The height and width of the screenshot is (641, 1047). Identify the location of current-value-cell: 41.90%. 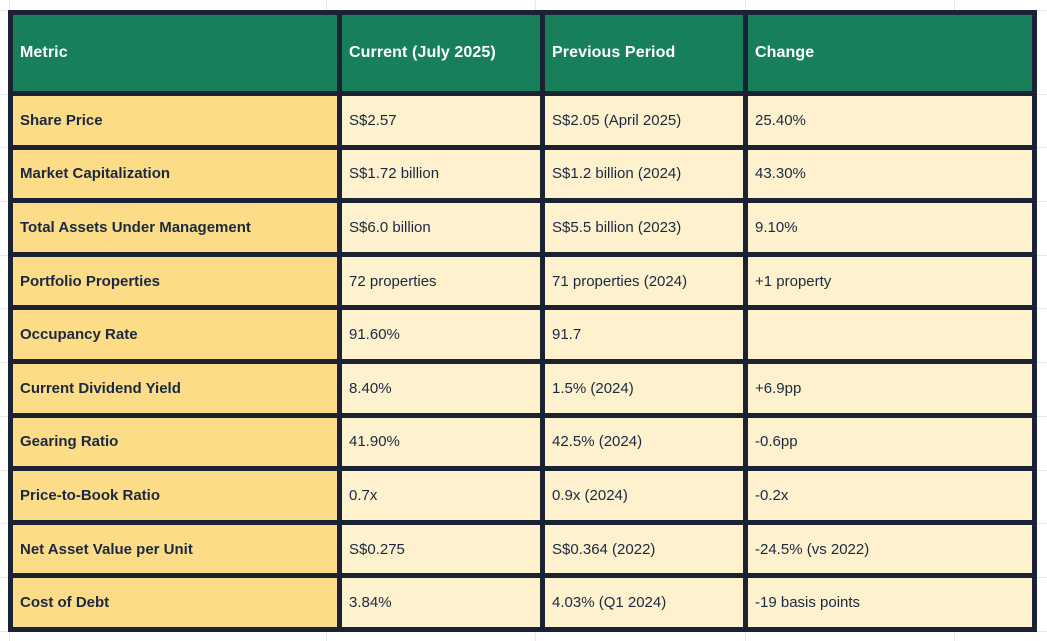
(441, 442).